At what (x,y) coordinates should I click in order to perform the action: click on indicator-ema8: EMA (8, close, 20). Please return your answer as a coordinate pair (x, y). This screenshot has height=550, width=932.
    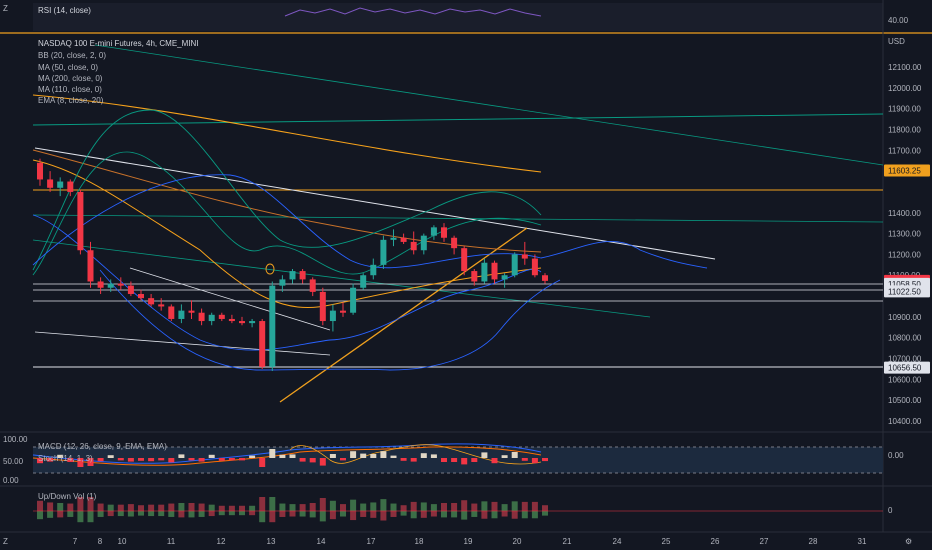
    Looking at the image, I should click on (71, 100).